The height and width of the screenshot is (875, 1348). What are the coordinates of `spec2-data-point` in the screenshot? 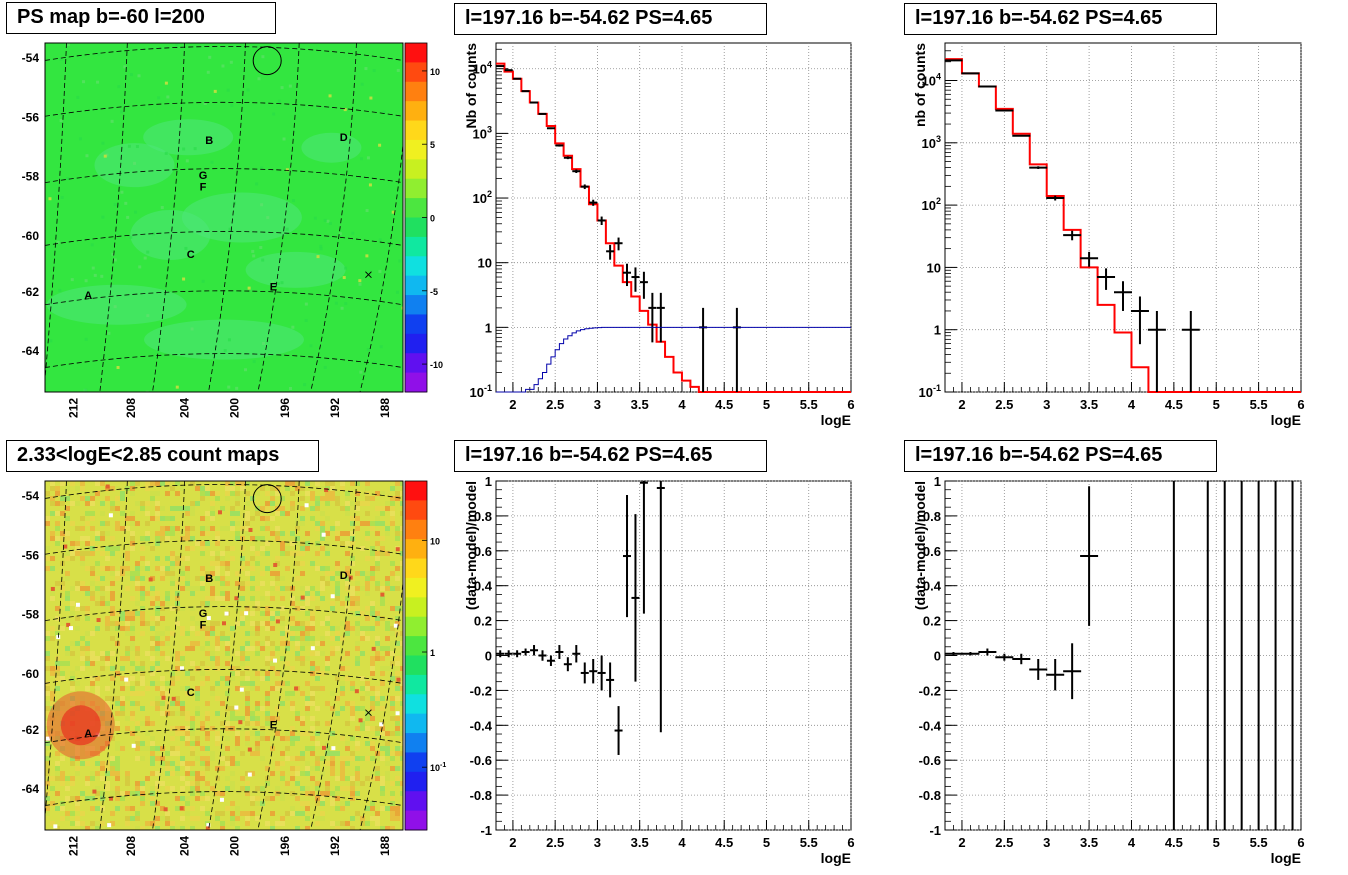 It's located at (1055, 198).